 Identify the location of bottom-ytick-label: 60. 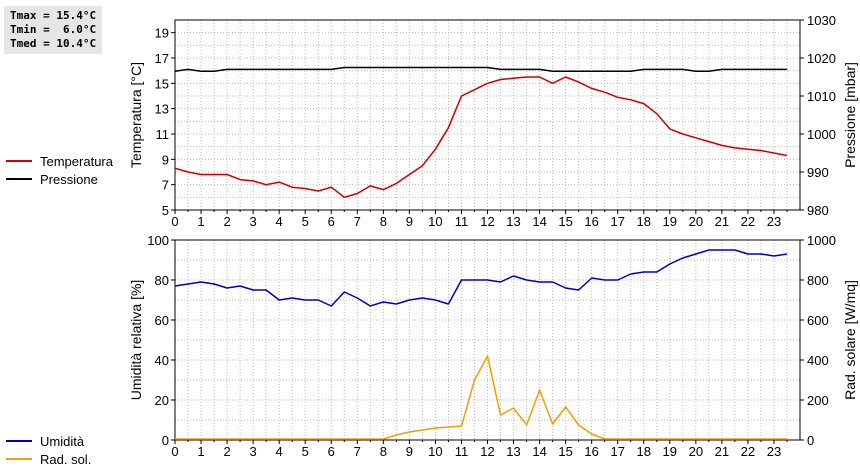
(162, 320).